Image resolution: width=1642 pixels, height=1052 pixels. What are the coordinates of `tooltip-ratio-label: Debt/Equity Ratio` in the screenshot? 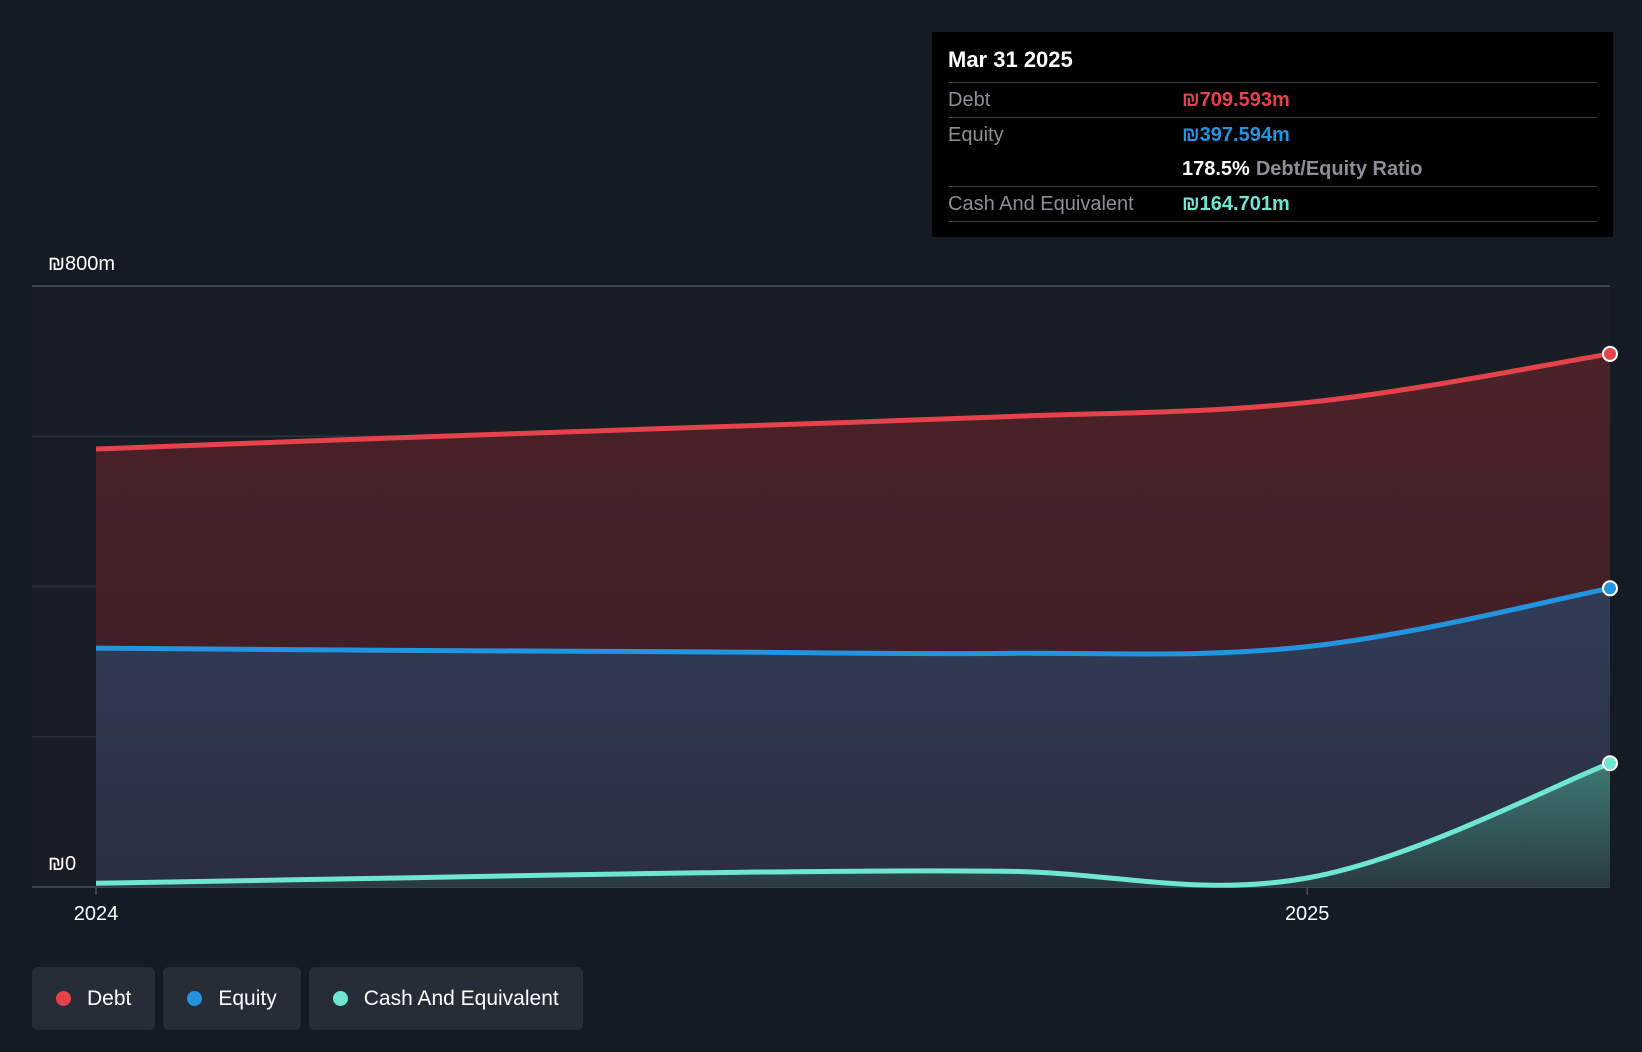 It's located at (1339, 168).